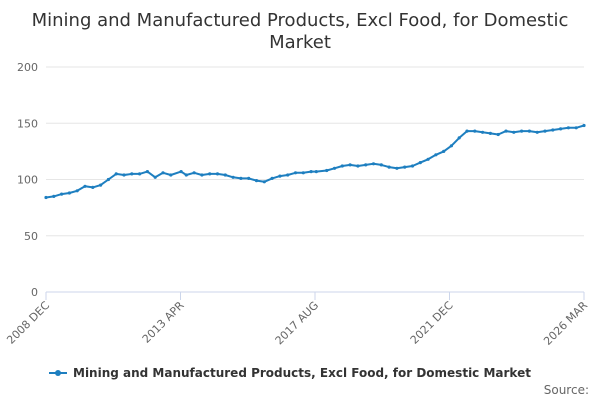 The width and height of the screenshot is (600, 400). Describe the element at coordinates (300, 42) in the screenshot. I see `chart-title-line-2: Market` at that location.